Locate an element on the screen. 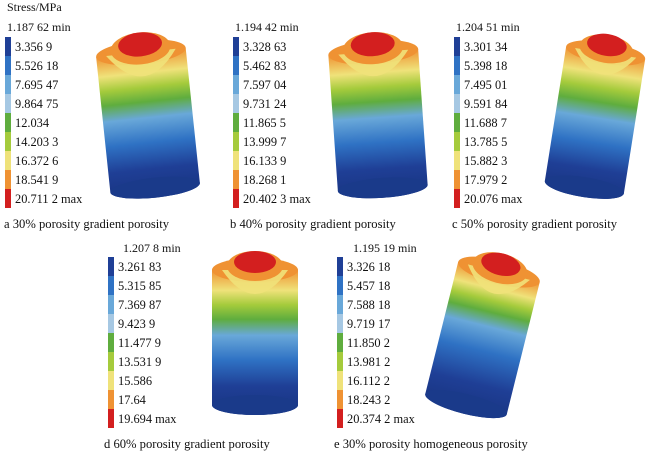  min-value: 1.194 42 min is located at coordinates (267, 27).